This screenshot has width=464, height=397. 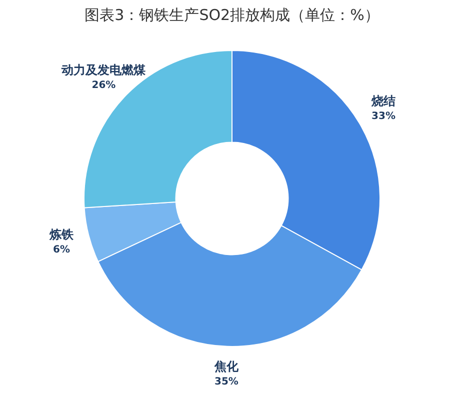 What do you see at coordinates (104, 86) in the screenshot?
I see `data-label: 26%` at bounding box center [104, 86].